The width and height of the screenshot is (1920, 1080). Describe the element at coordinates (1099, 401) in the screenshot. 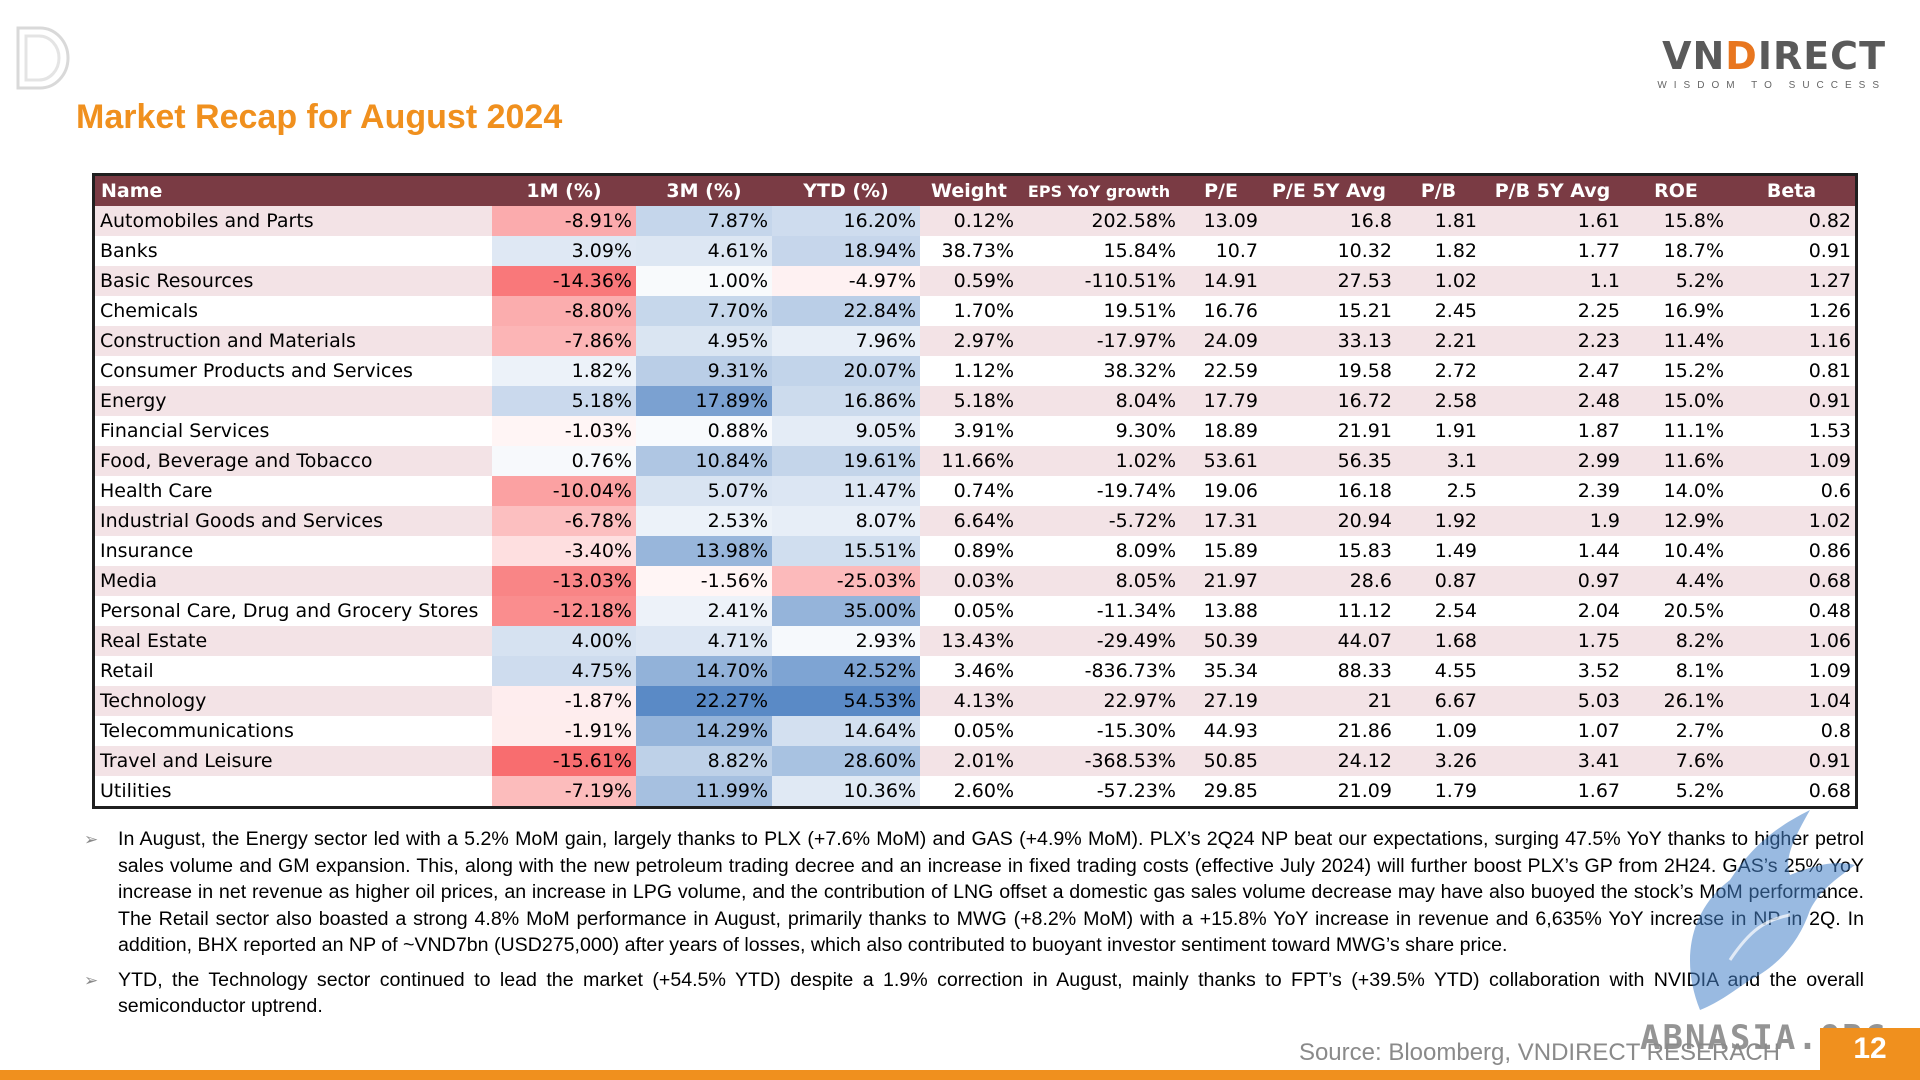

I see `cell-eps: 8.04%` at that location.